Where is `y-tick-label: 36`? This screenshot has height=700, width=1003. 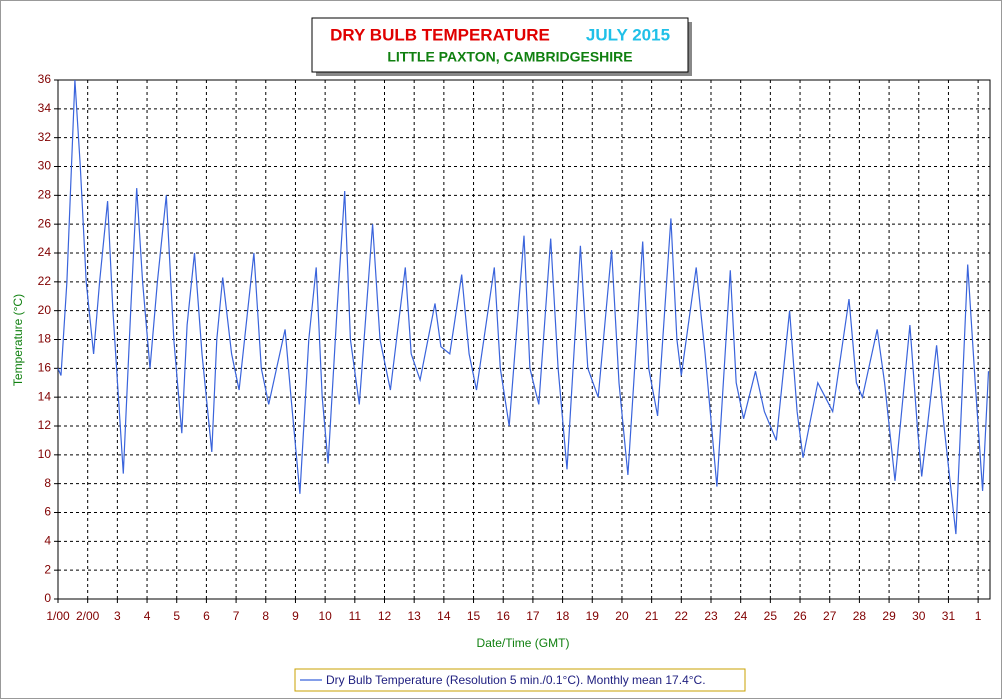
y-tick-label: 36 is located at coordinates (45, 79).